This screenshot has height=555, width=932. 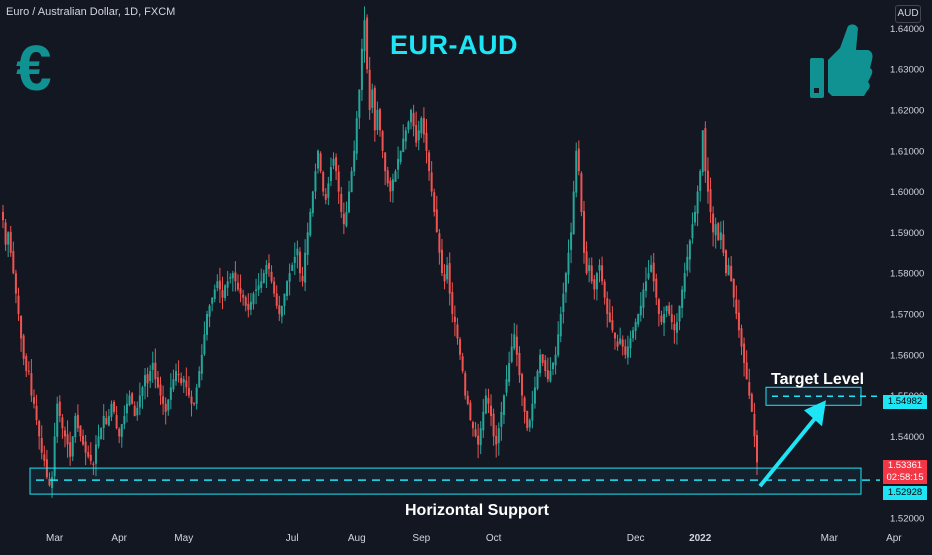 I want to click on projection-arrow-head, so click(x=815, y=413).